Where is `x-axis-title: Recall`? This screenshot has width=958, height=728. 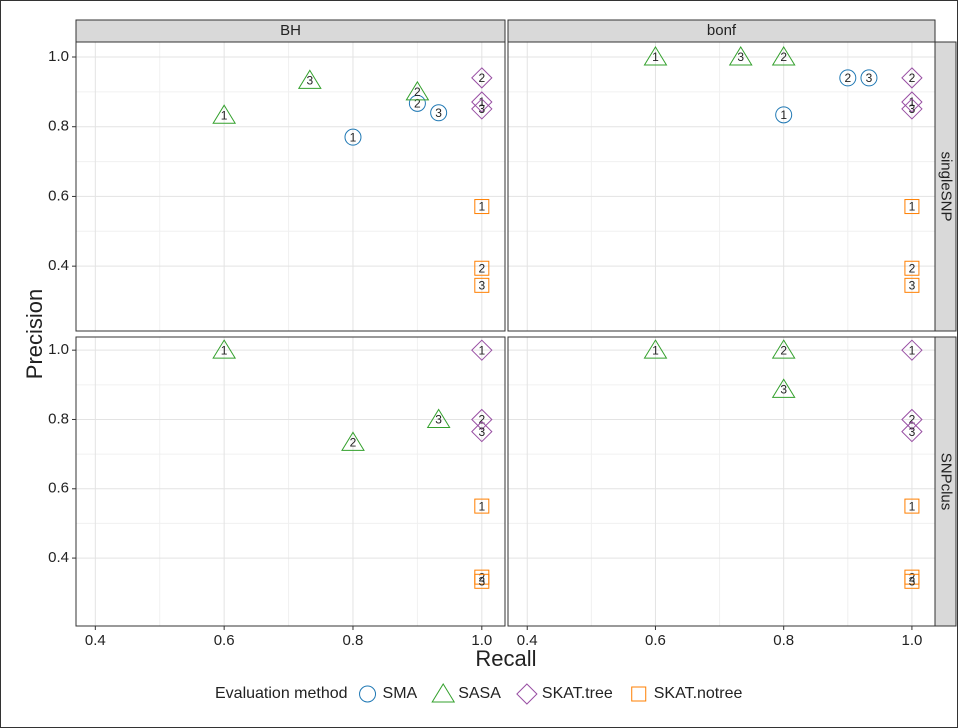 x-axis-title: Recall is located at coordinates (505, 658).